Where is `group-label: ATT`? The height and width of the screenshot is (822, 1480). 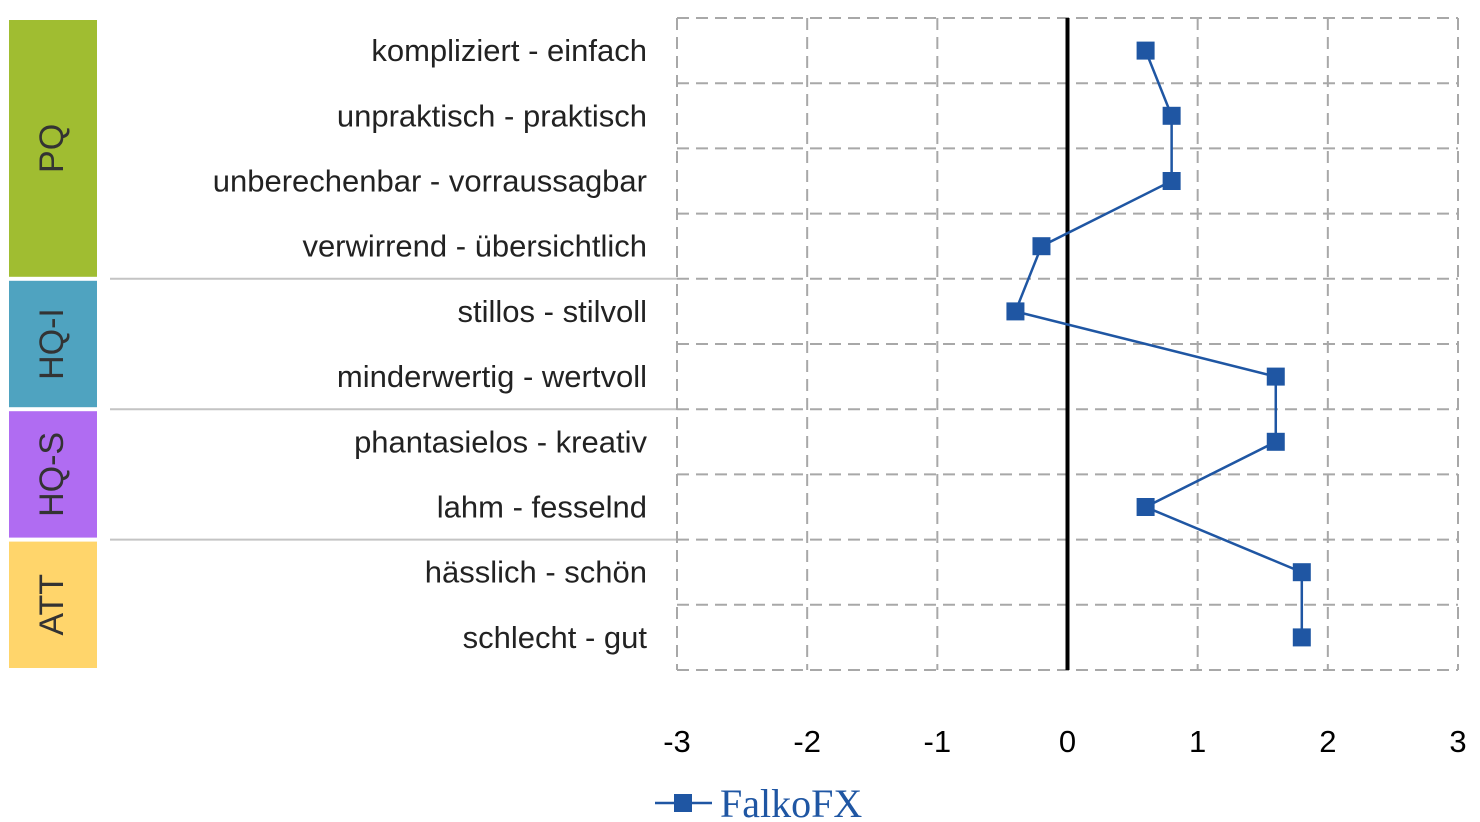 group-label: ATT is located at coordinates (52, 605).